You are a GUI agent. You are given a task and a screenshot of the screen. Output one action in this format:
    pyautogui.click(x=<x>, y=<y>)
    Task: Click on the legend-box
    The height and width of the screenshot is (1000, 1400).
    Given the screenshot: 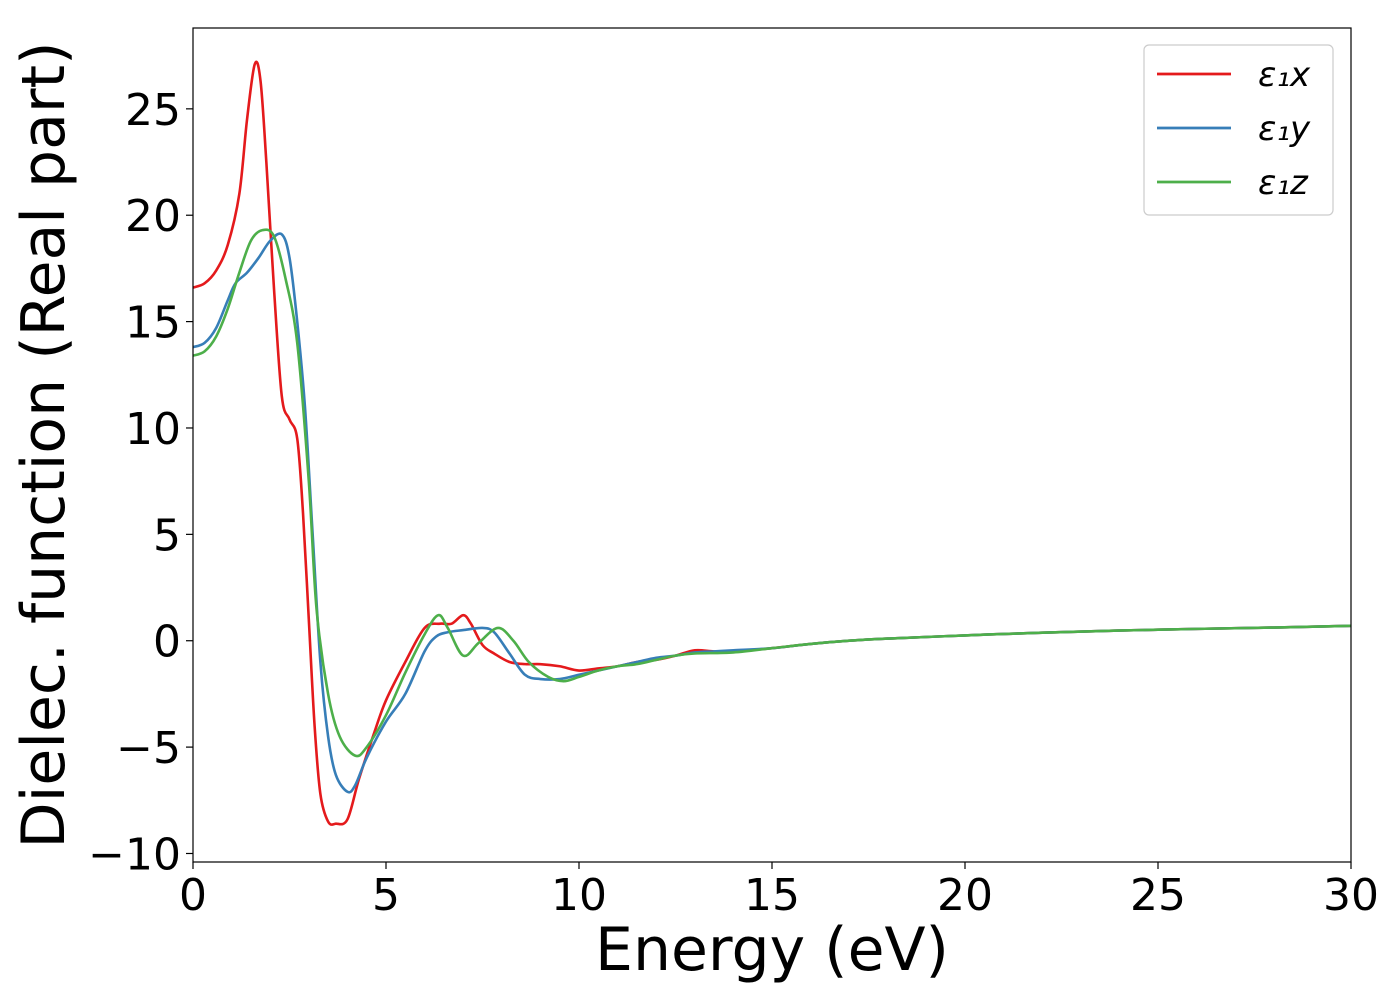 What is the action you would take?
    pyautogui.click(x=1238, y=130)
    